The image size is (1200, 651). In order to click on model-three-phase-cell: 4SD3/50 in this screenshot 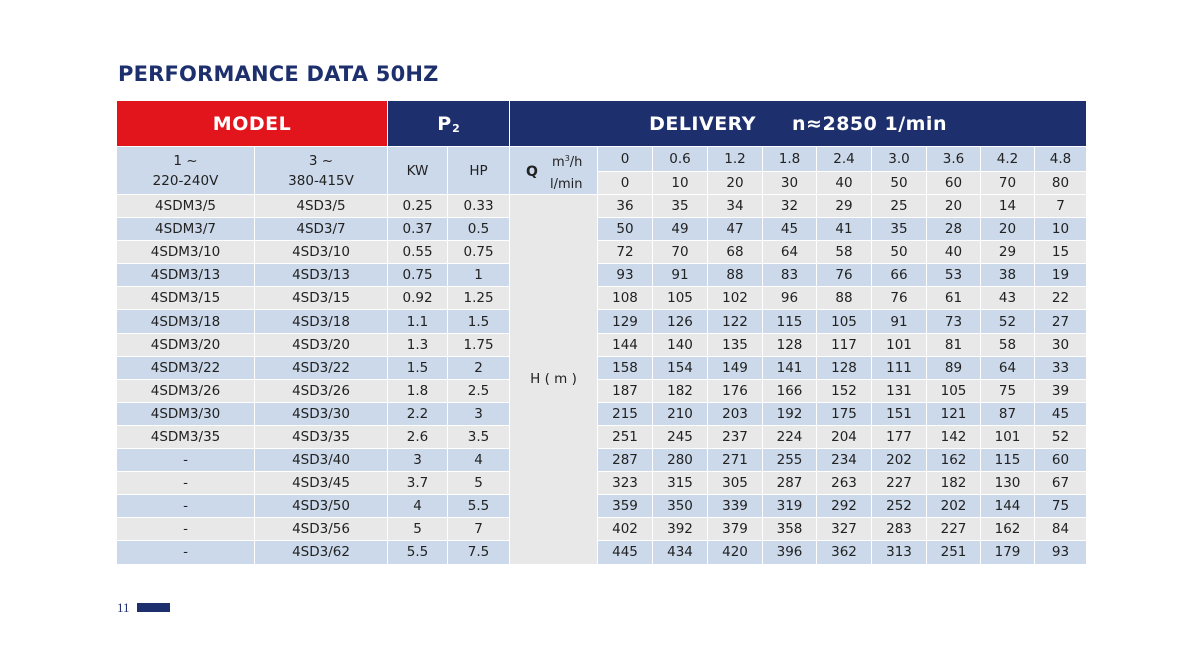, I will do `click(321, 506)`.